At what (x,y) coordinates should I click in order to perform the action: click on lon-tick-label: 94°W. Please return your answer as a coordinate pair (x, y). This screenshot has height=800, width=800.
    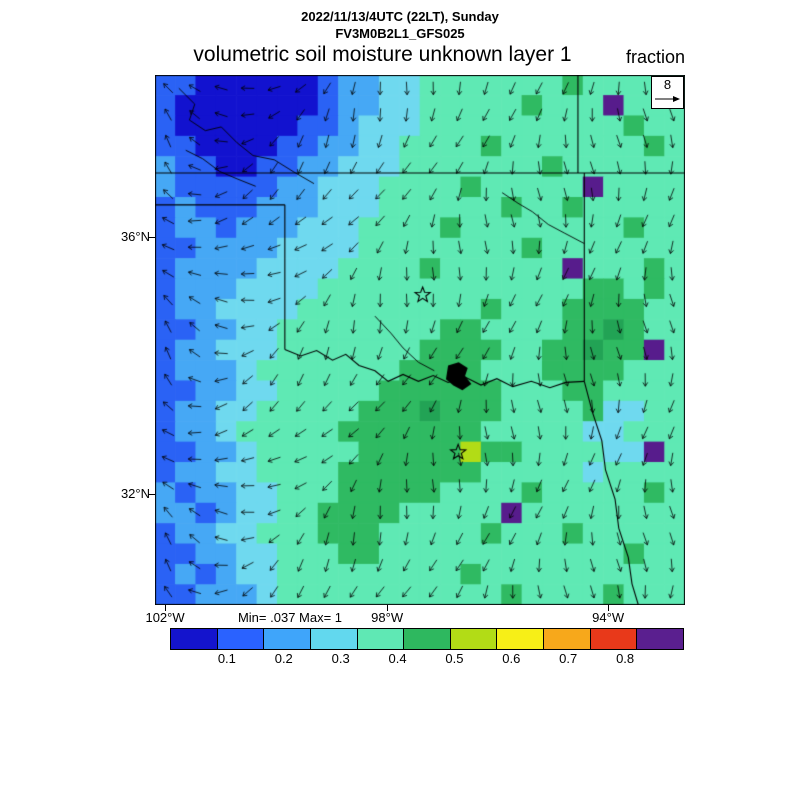
    Looking at the image, I should click on (608, 617).